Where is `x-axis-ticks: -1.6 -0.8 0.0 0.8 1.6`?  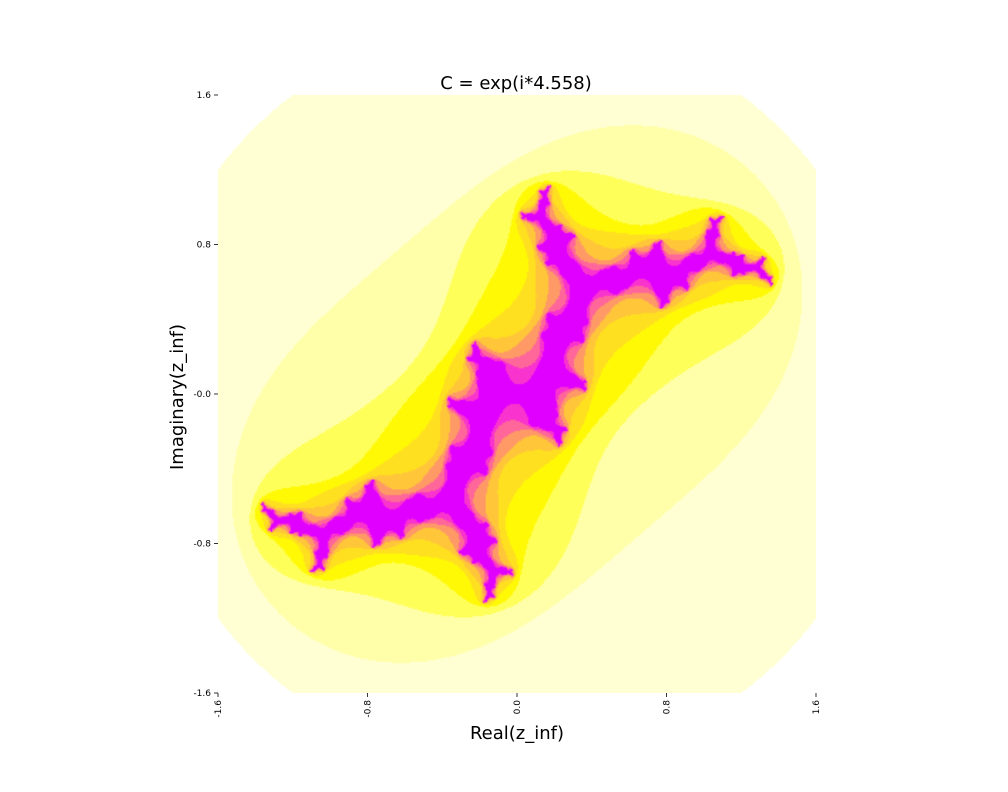 x-axis-ticks: -1.6 -0.8 0.0 0.8 1.6 is located at coordinates (518, 705).